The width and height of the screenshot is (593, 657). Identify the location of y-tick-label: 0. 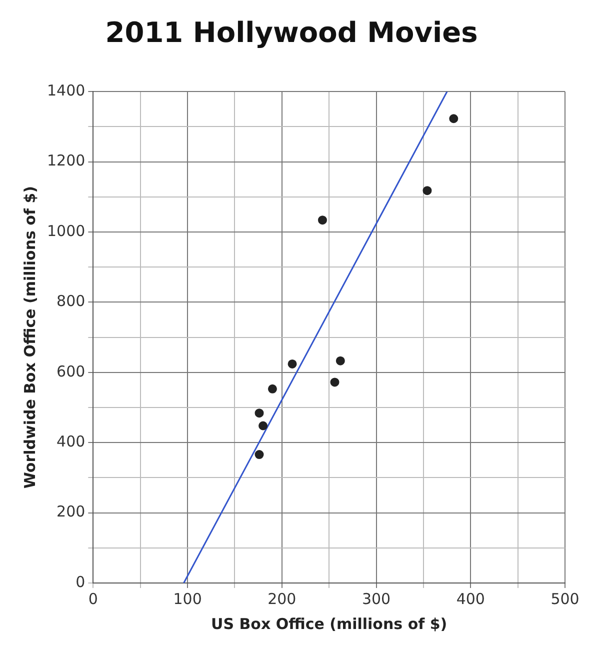
(81, 581).